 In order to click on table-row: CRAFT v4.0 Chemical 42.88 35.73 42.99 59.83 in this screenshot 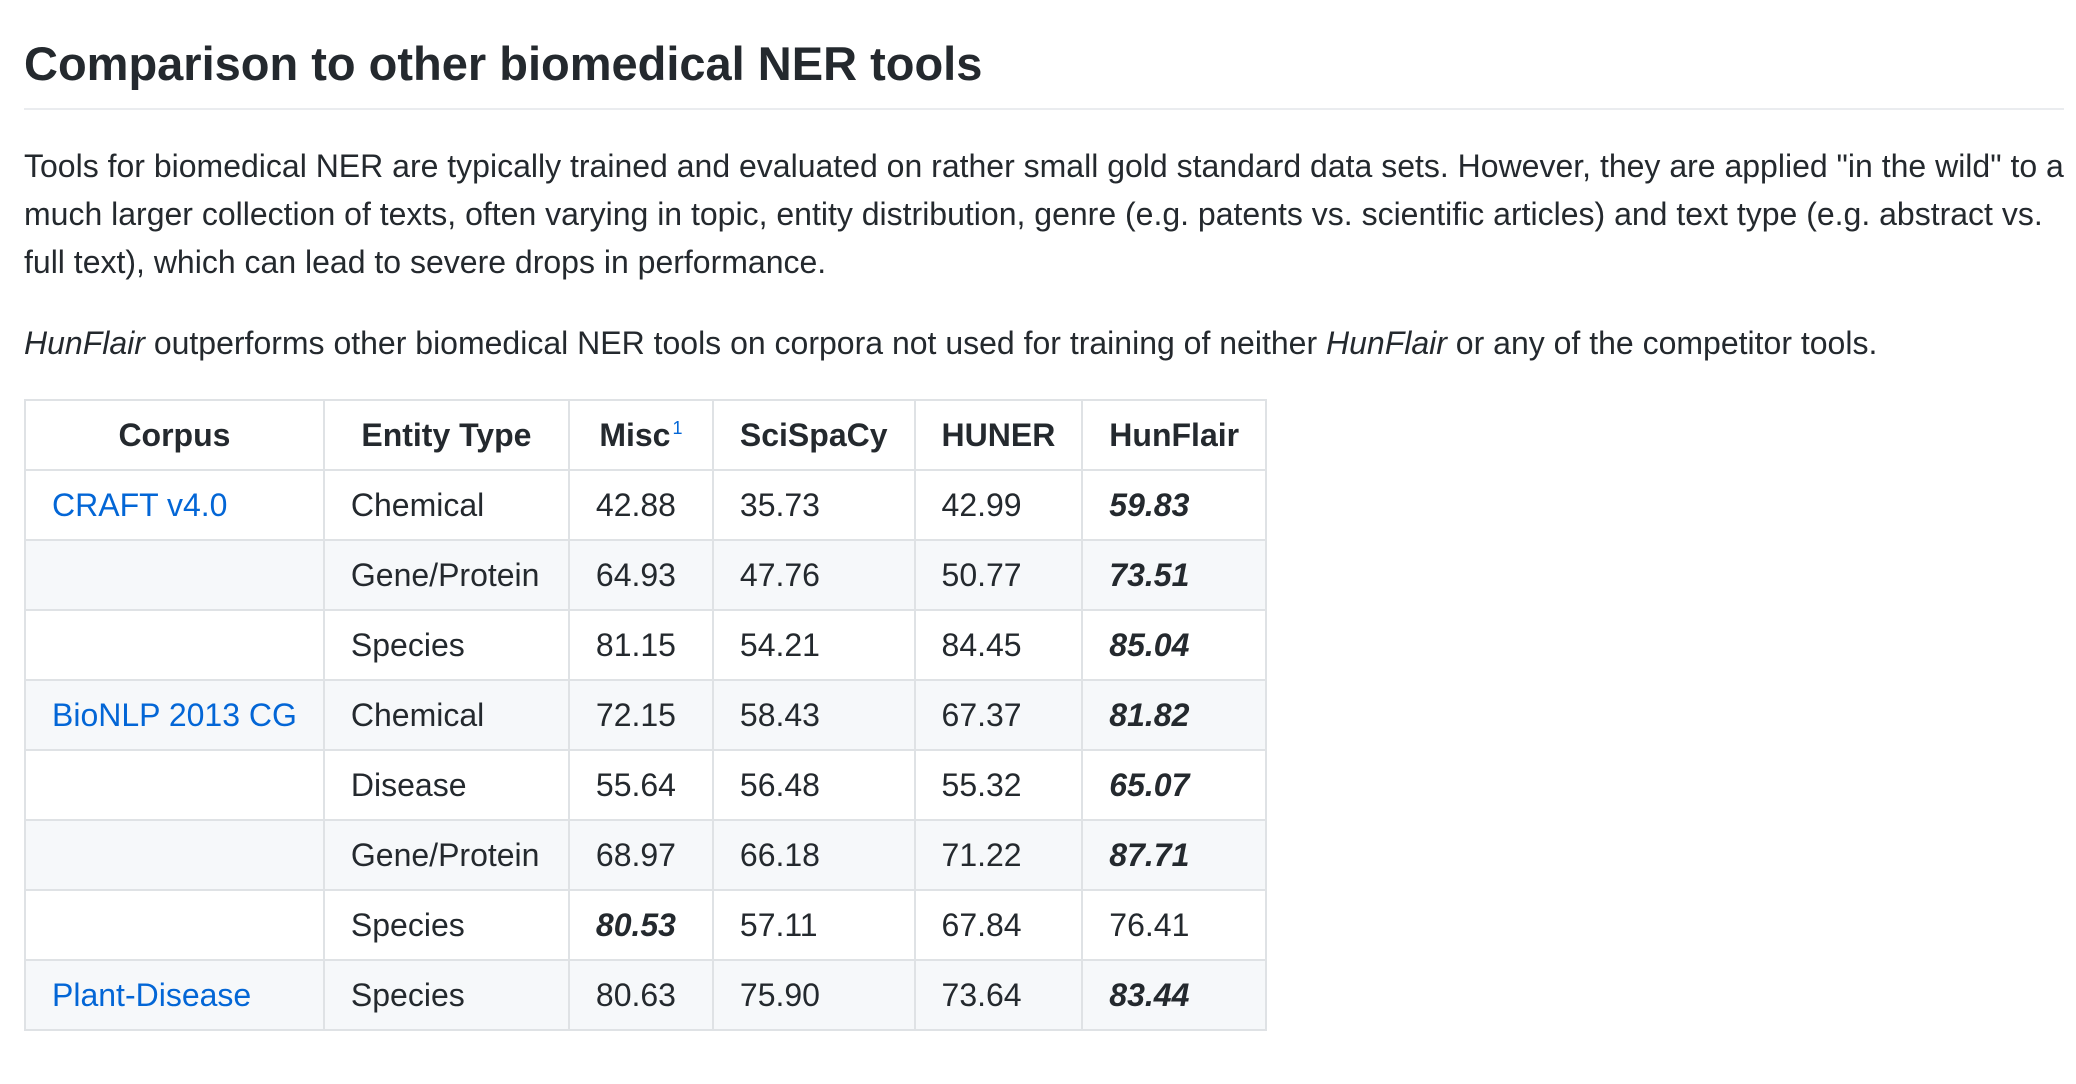, I will do `click(646, 505)`.